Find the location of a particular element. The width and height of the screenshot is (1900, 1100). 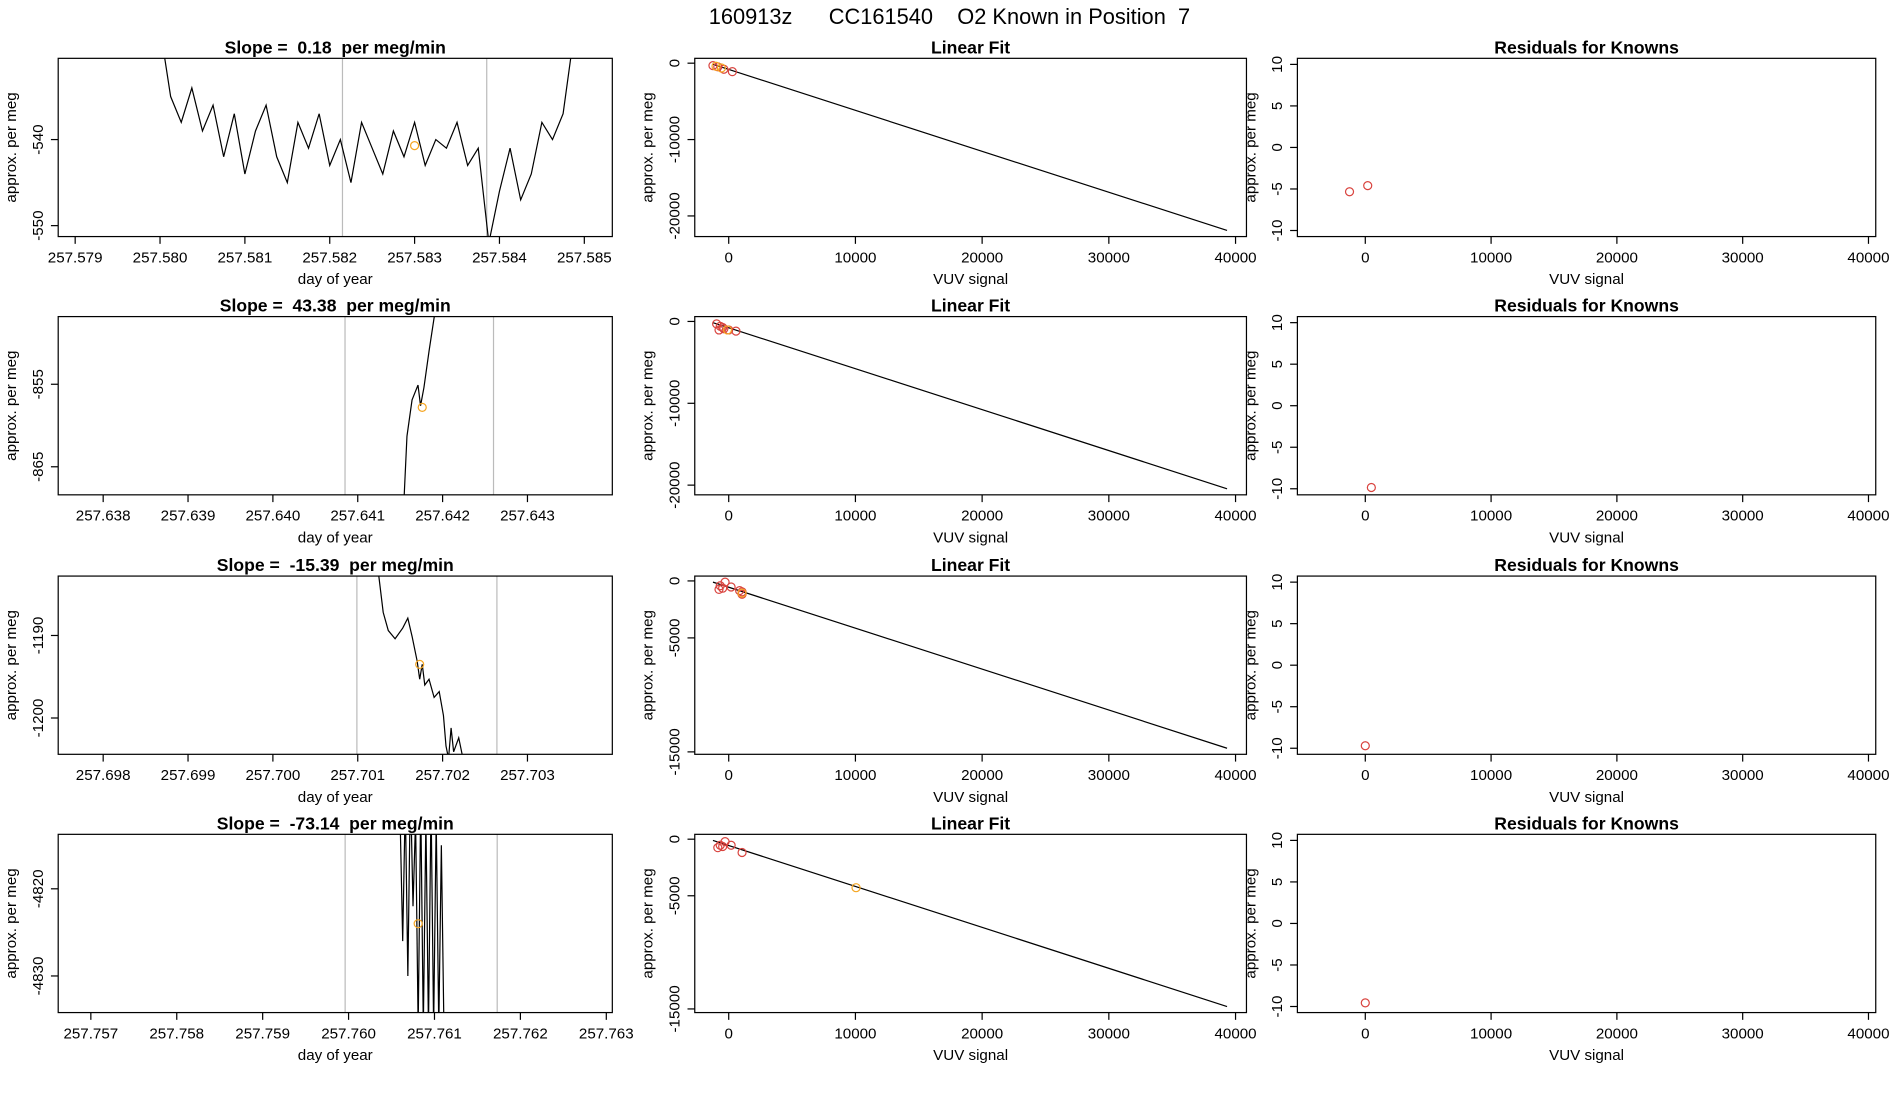

x-tick-label: 257.757 is located at coordinates (90, 1033).